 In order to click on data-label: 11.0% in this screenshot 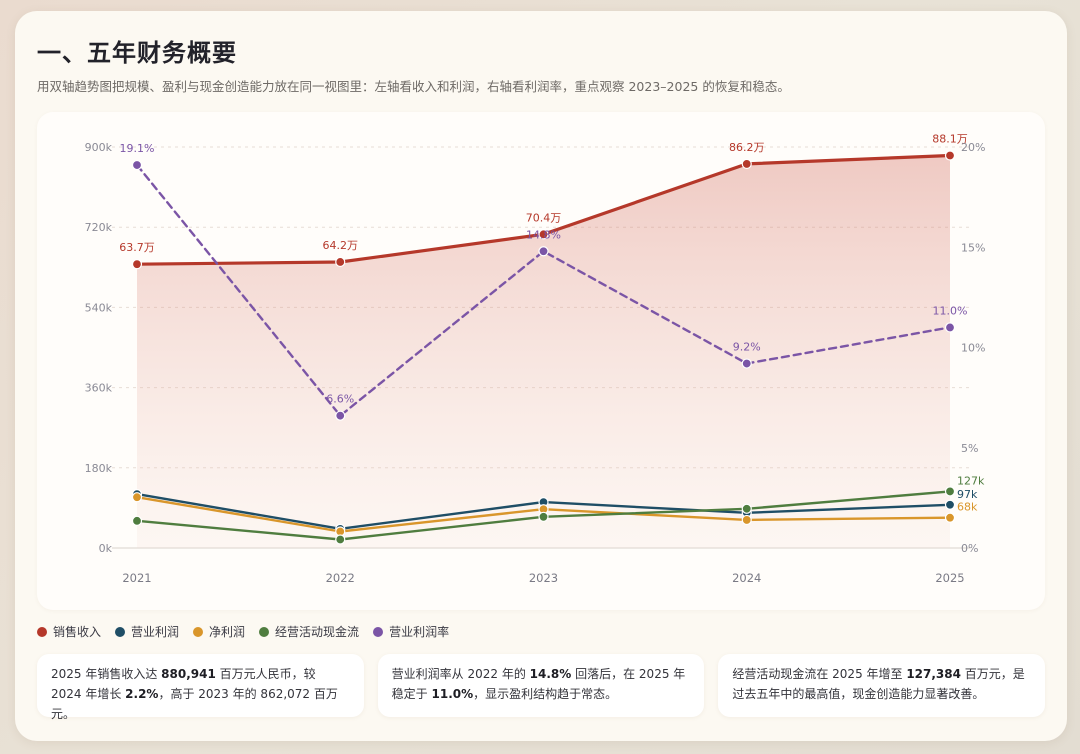, I will do `click(950, 310)`.